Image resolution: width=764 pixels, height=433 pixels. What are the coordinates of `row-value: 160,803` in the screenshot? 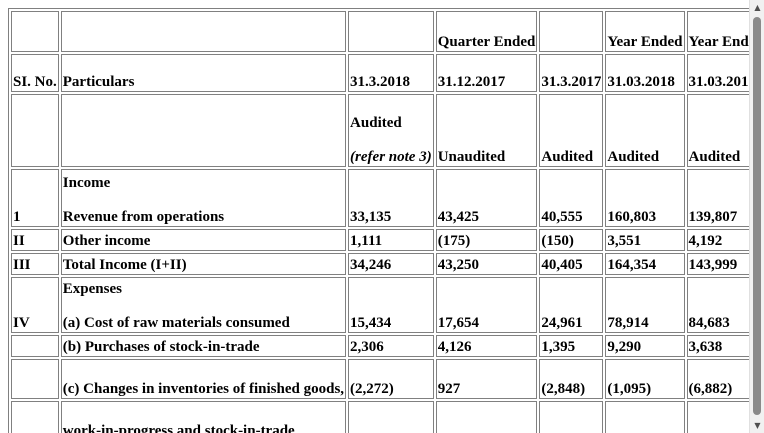 It's located at (645, 198).